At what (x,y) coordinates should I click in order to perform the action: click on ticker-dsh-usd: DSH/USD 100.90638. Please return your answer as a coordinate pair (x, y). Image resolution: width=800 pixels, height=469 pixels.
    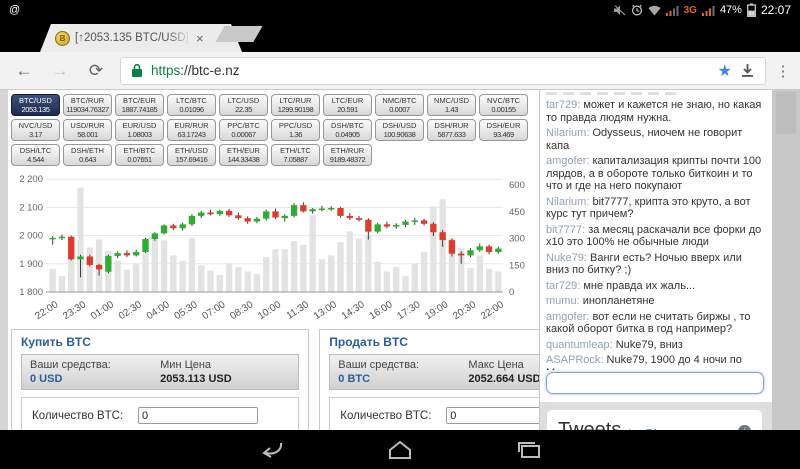
    Looking at the image, I should click on (399, 130).